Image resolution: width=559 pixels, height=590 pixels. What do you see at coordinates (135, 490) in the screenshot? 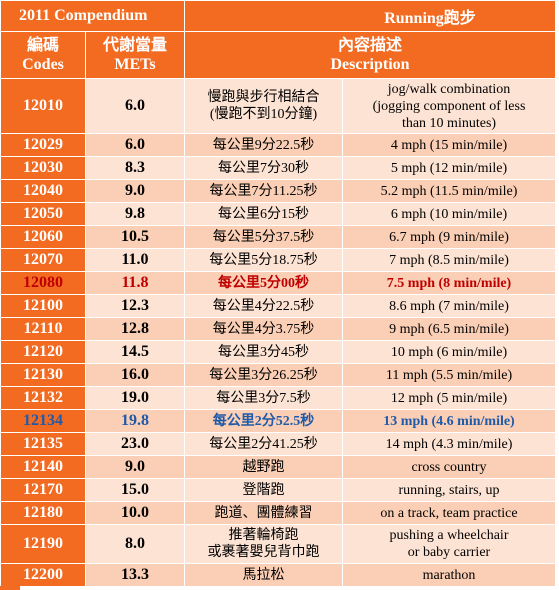
I see `met-cell: 15.0` at bounding box center [135, 490].